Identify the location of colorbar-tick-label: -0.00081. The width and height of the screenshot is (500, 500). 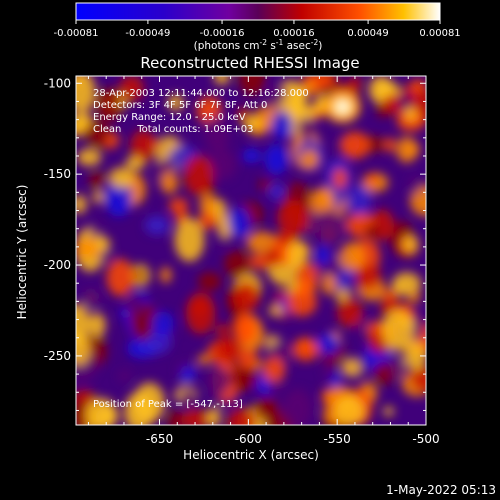
(76, 33).